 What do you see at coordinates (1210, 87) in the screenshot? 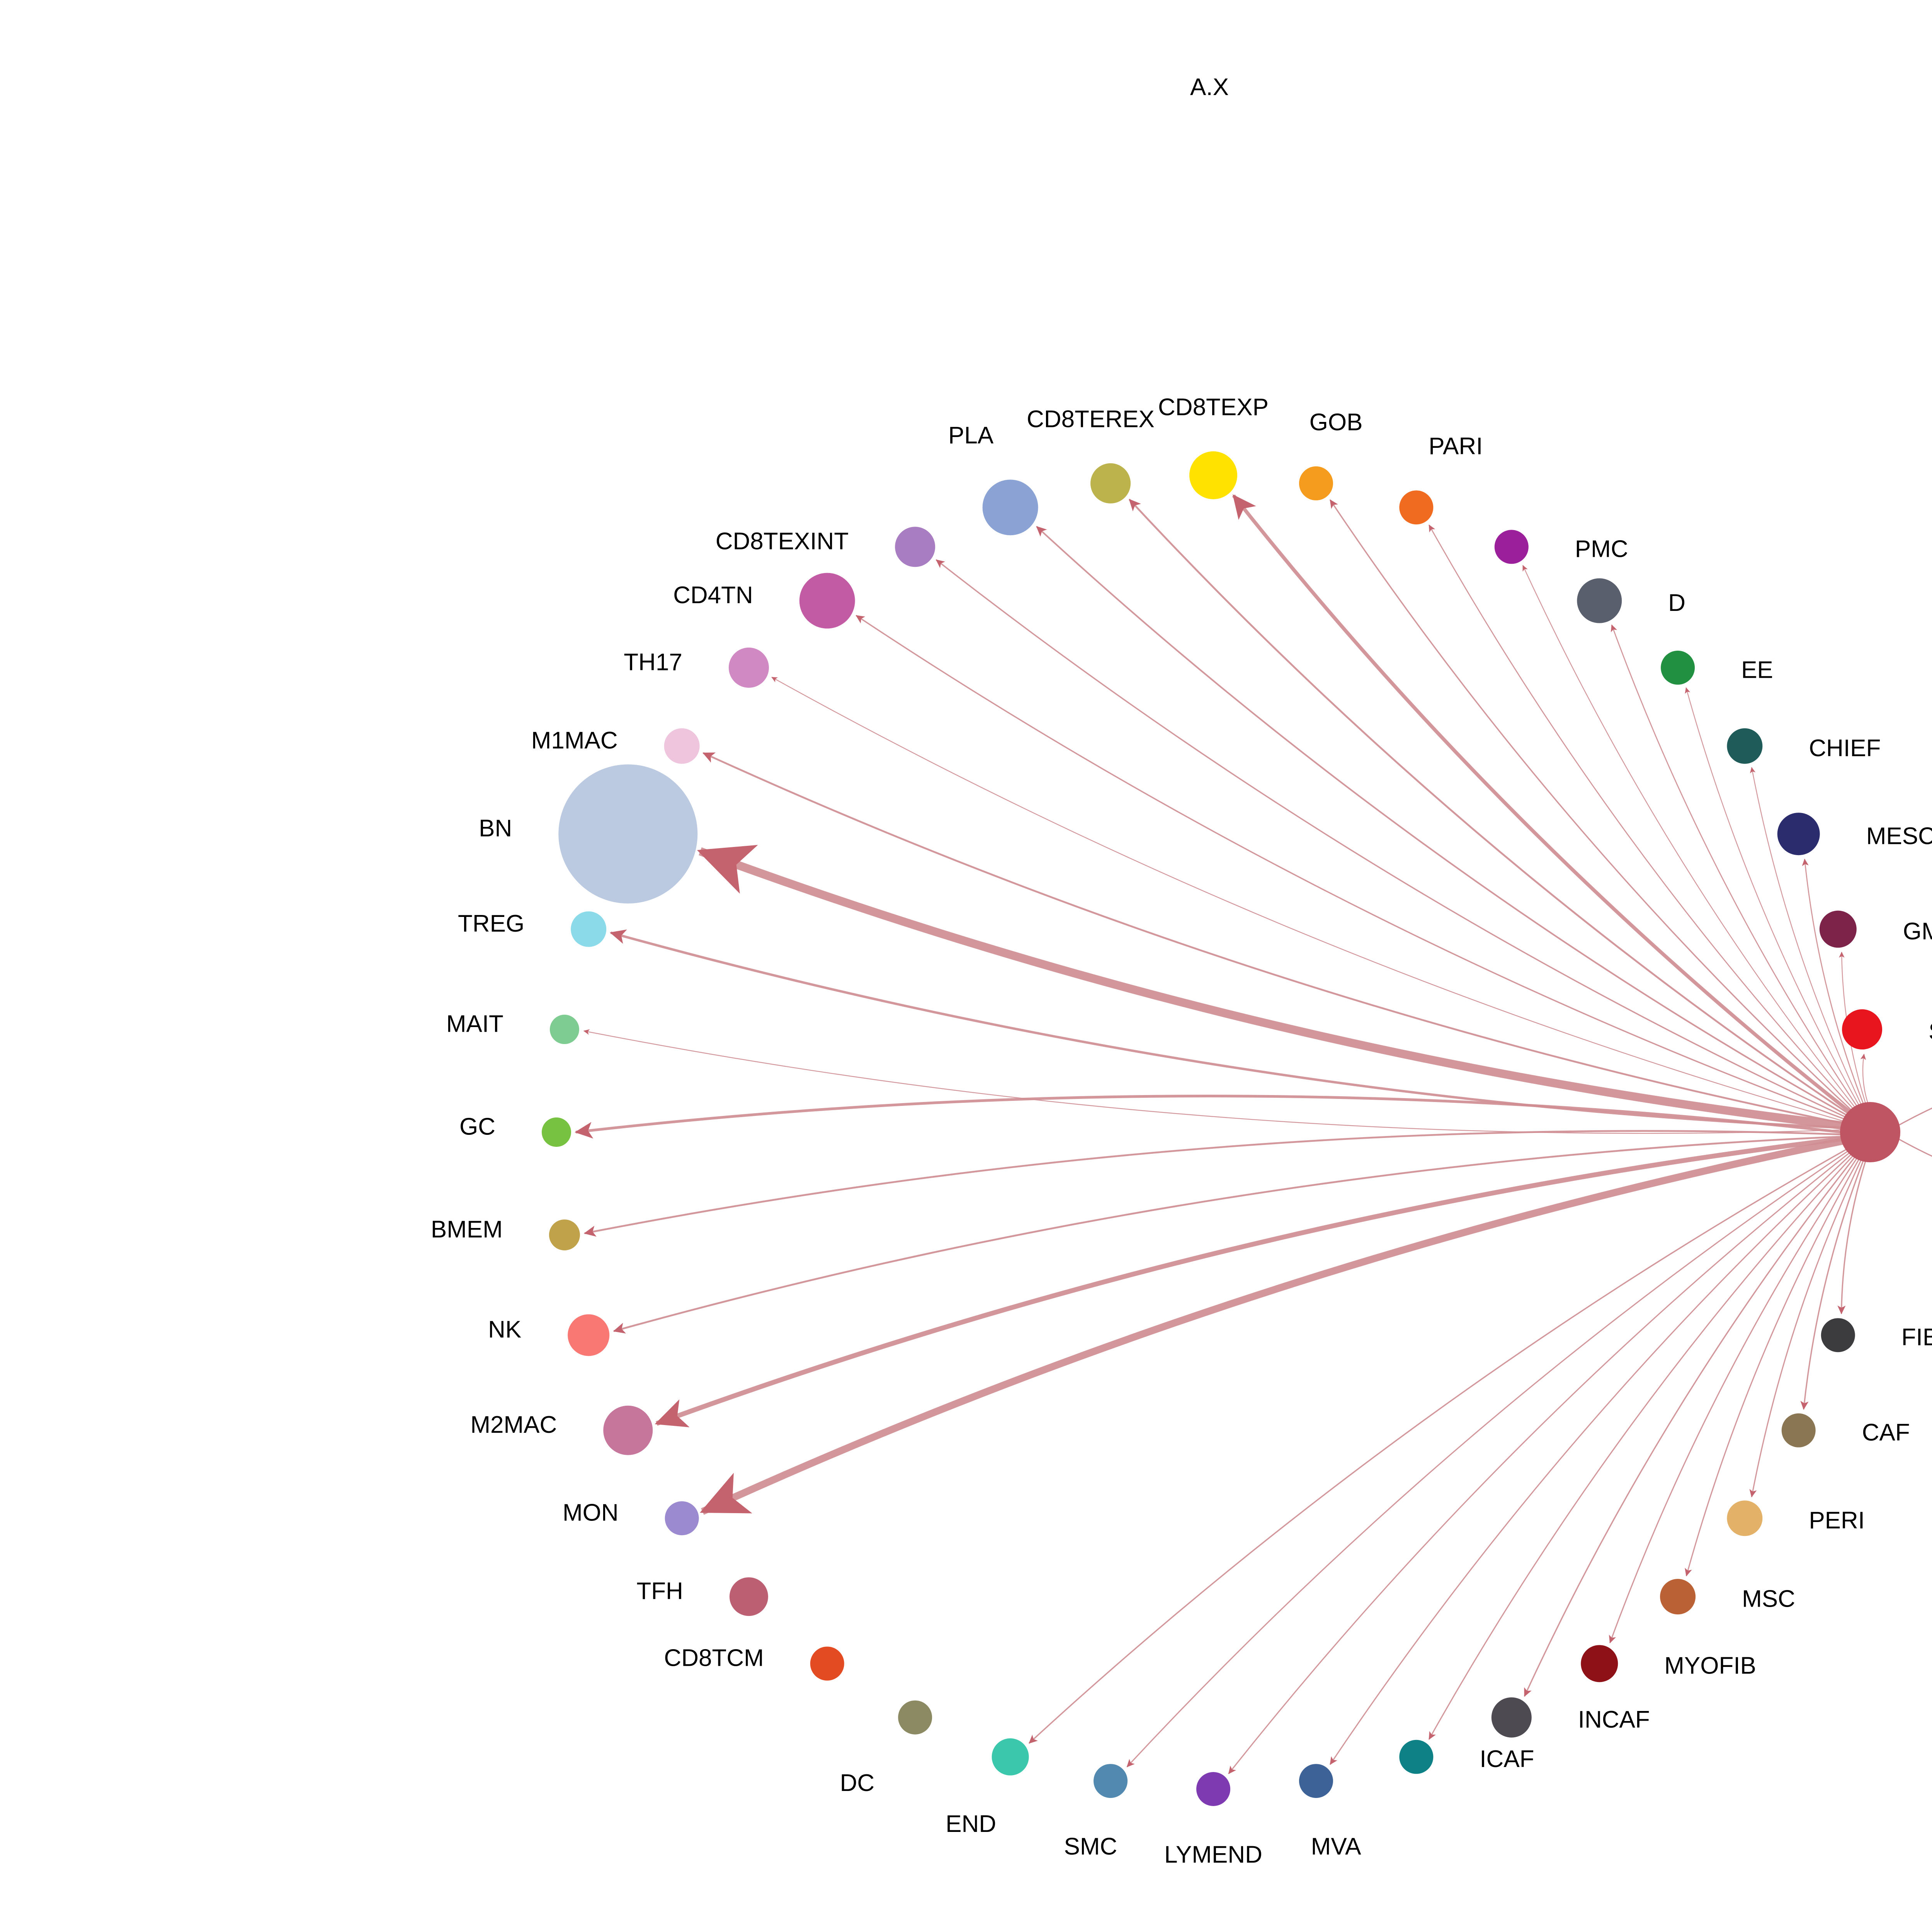
I see `chart-title-wrapper: A.X` at bounding box center [1210, 87].